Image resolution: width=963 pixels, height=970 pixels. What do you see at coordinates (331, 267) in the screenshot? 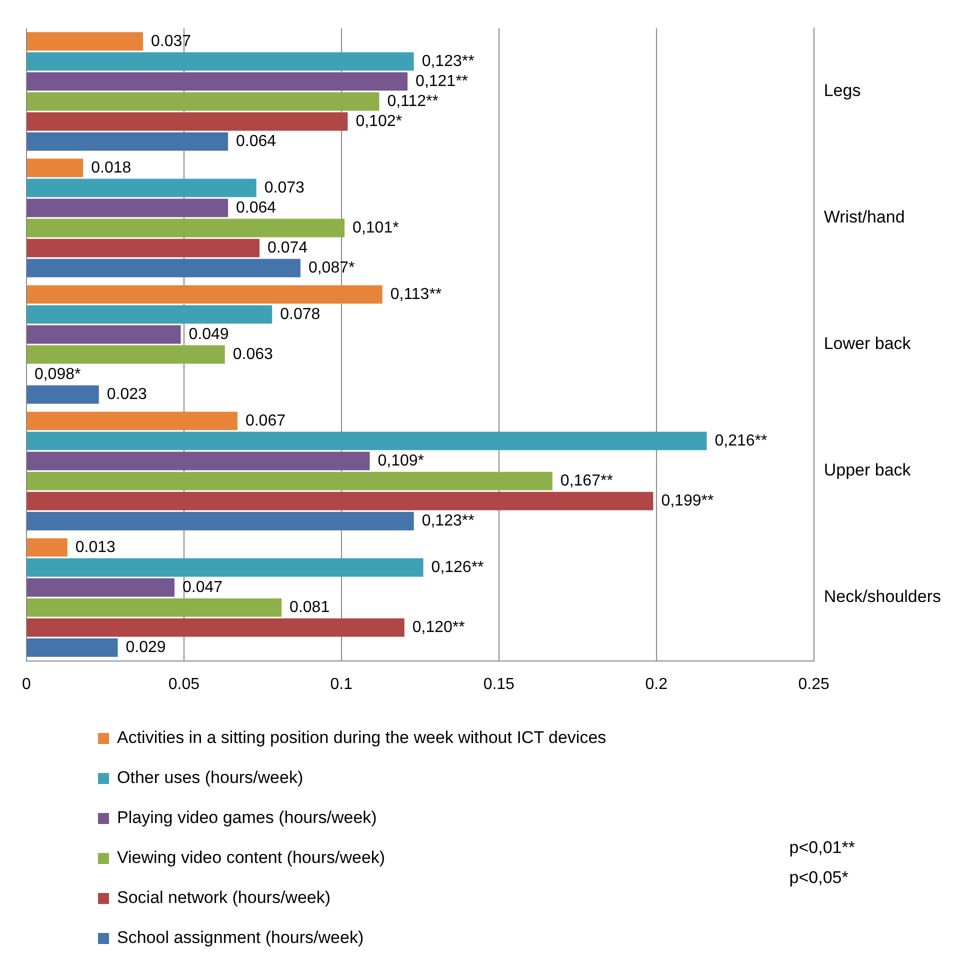
I see `data-label: 0,087*` at bounding box center [331, 267].